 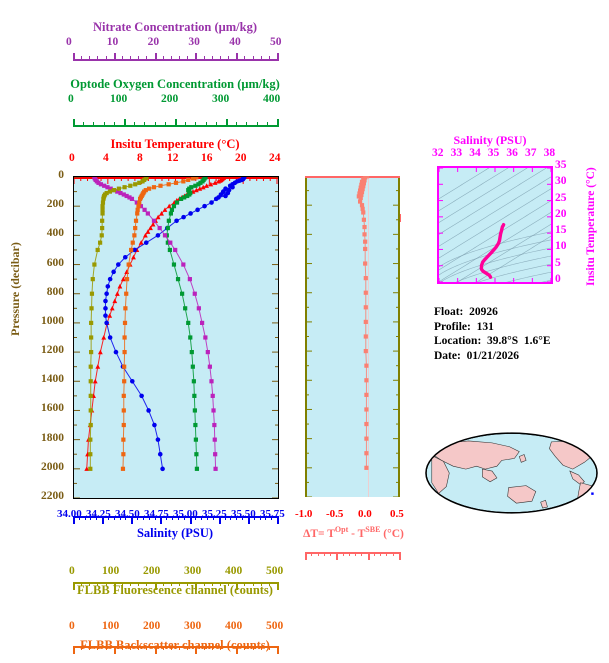 What do you see at coordinates (558, 262) in the screenshot?
I see `ts-temperature-tick-label: 5` at bounding box center [558, 262].